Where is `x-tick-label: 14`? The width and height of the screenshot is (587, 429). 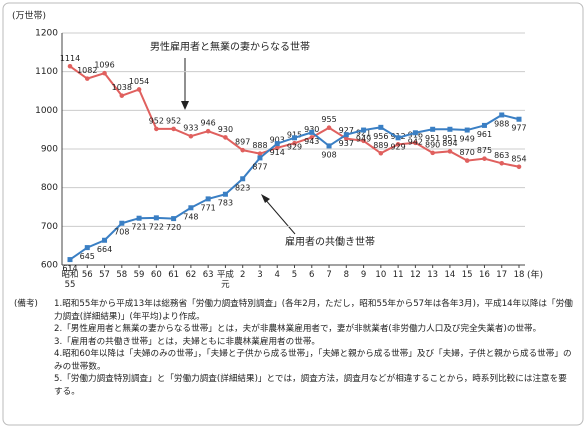 x-tick-label: 14 is located at coordinates (450, 275).